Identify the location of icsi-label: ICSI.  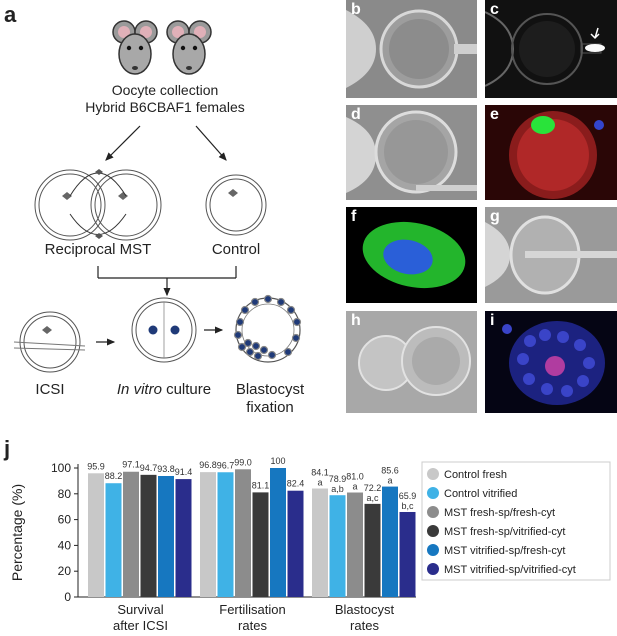
(50, 389).